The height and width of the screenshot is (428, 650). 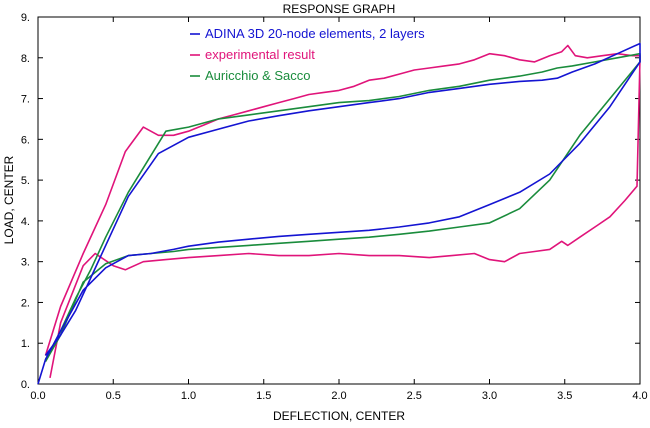 What do you see at coordinates (25, 385) in the screenshot?
I see `y-tick-label: 0.` at bounding box center [25, 385].